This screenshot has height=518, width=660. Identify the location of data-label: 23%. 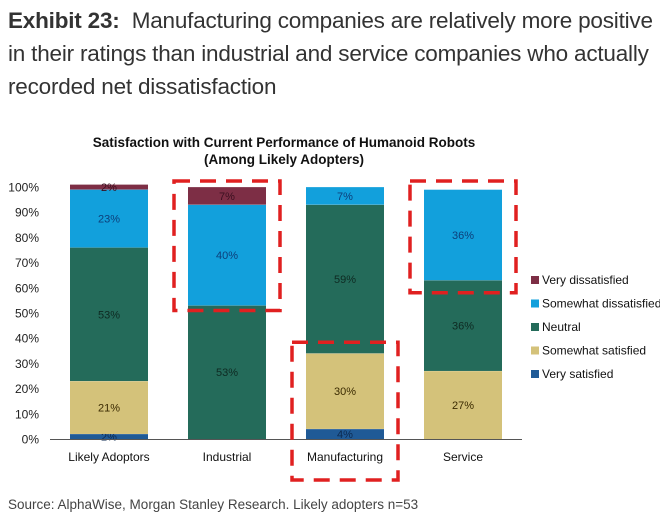
(109, 220).